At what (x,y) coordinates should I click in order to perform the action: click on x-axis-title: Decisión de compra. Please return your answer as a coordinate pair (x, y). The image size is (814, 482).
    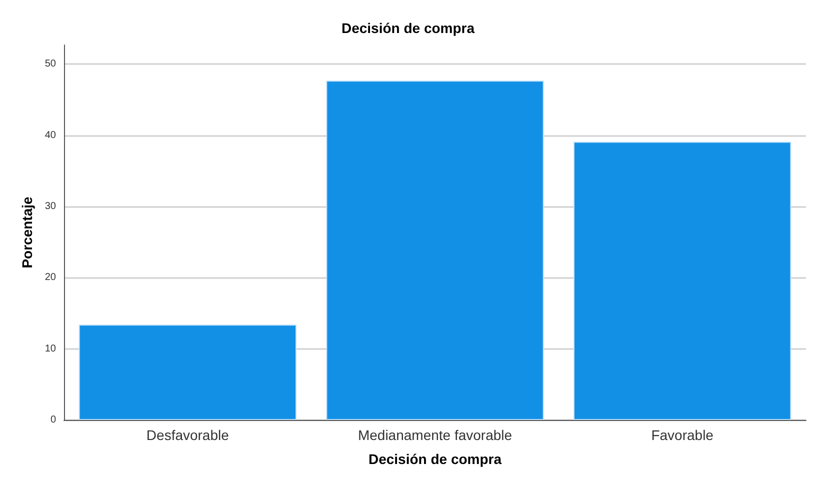
    Looking at the image, I should click on (435, 459).